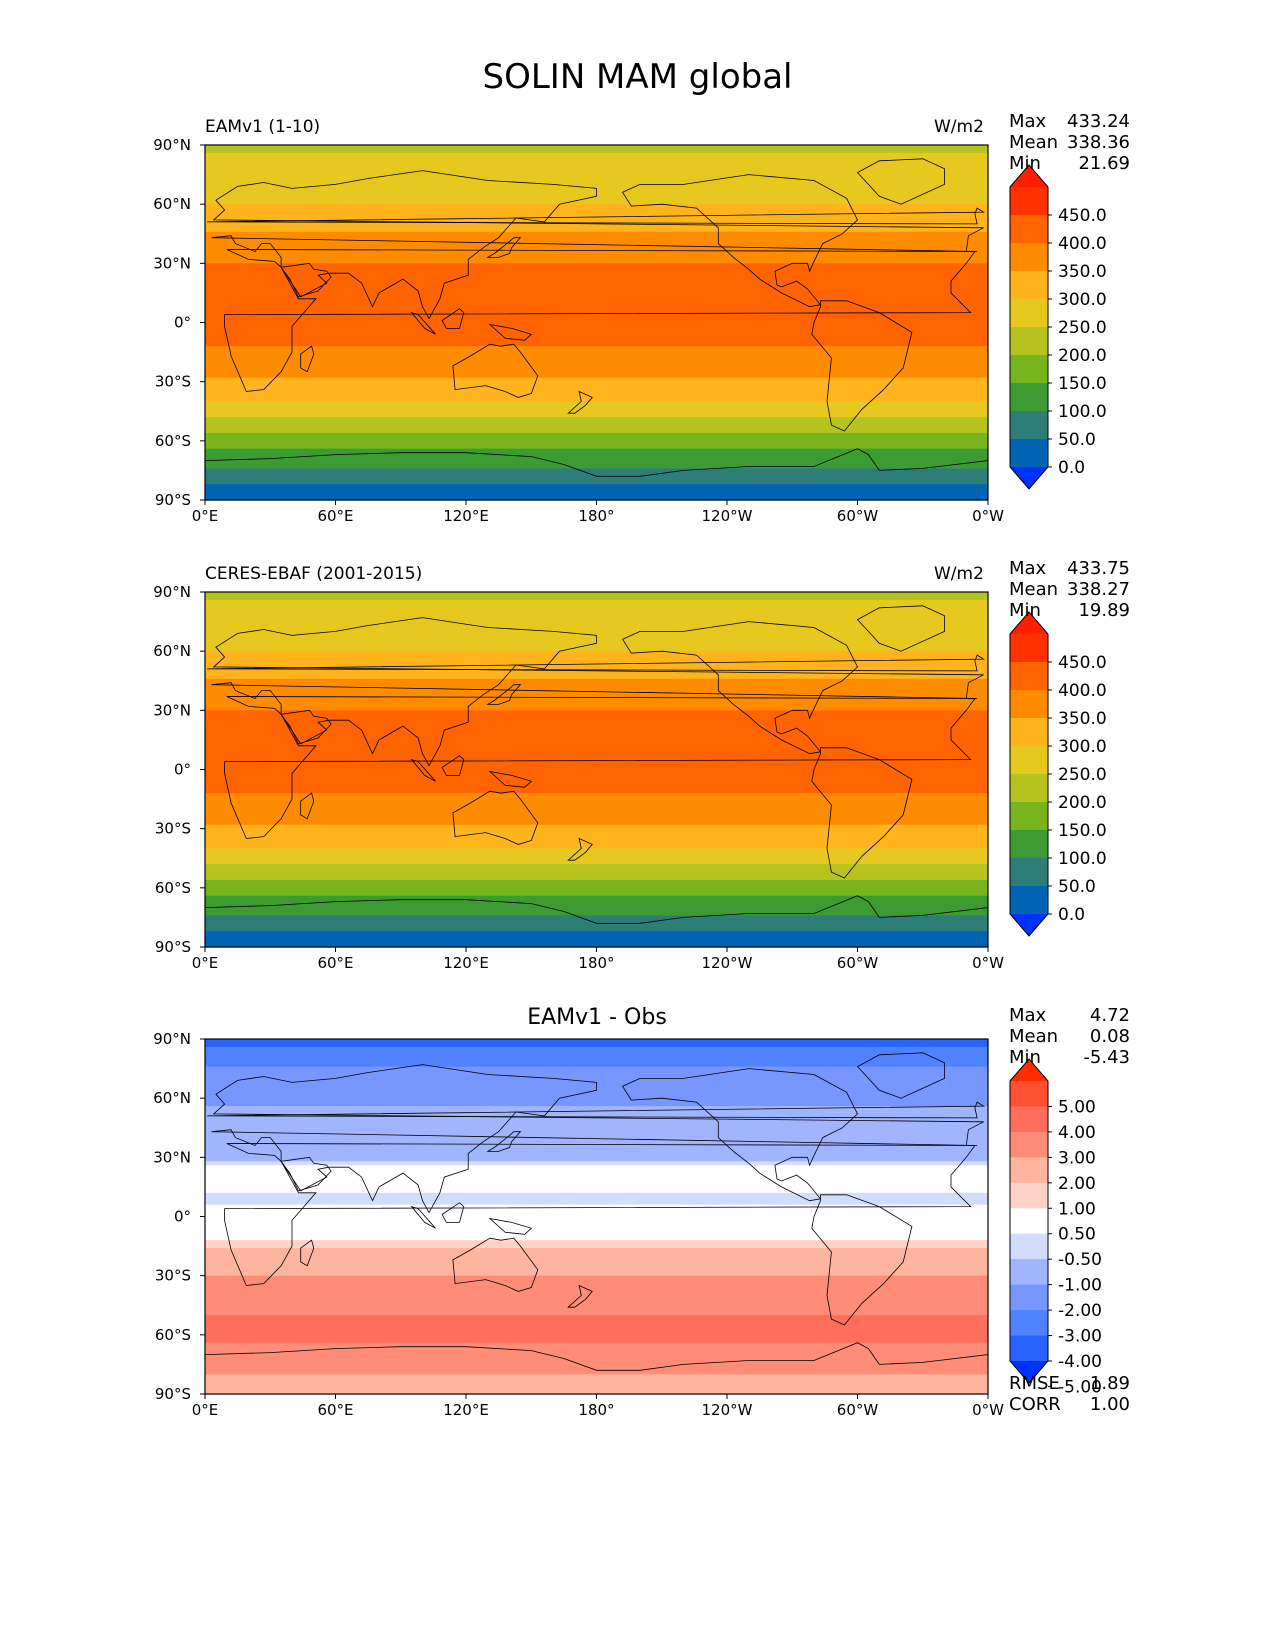 The image size is (1275, 1650). Describe the element at coordinates (172, 1039) in the screenshot. I see `y-tick-label: 90°N` at that location.